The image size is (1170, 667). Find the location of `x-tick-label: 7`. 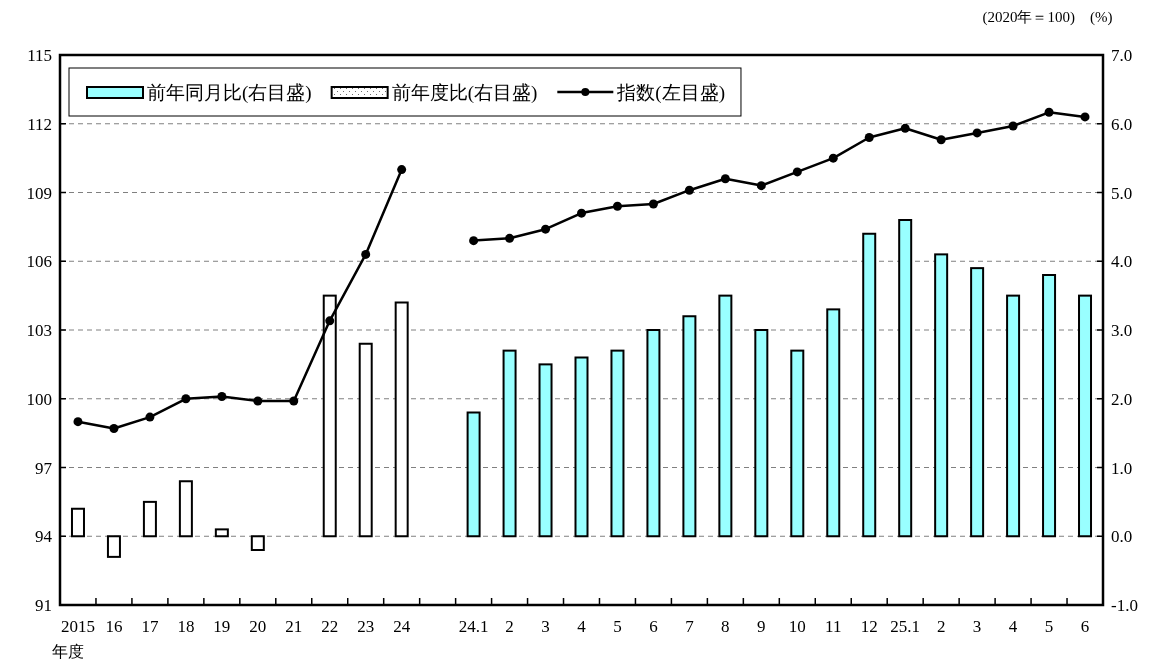

x-tick-label: 7 is located at coordinates (690, 626).